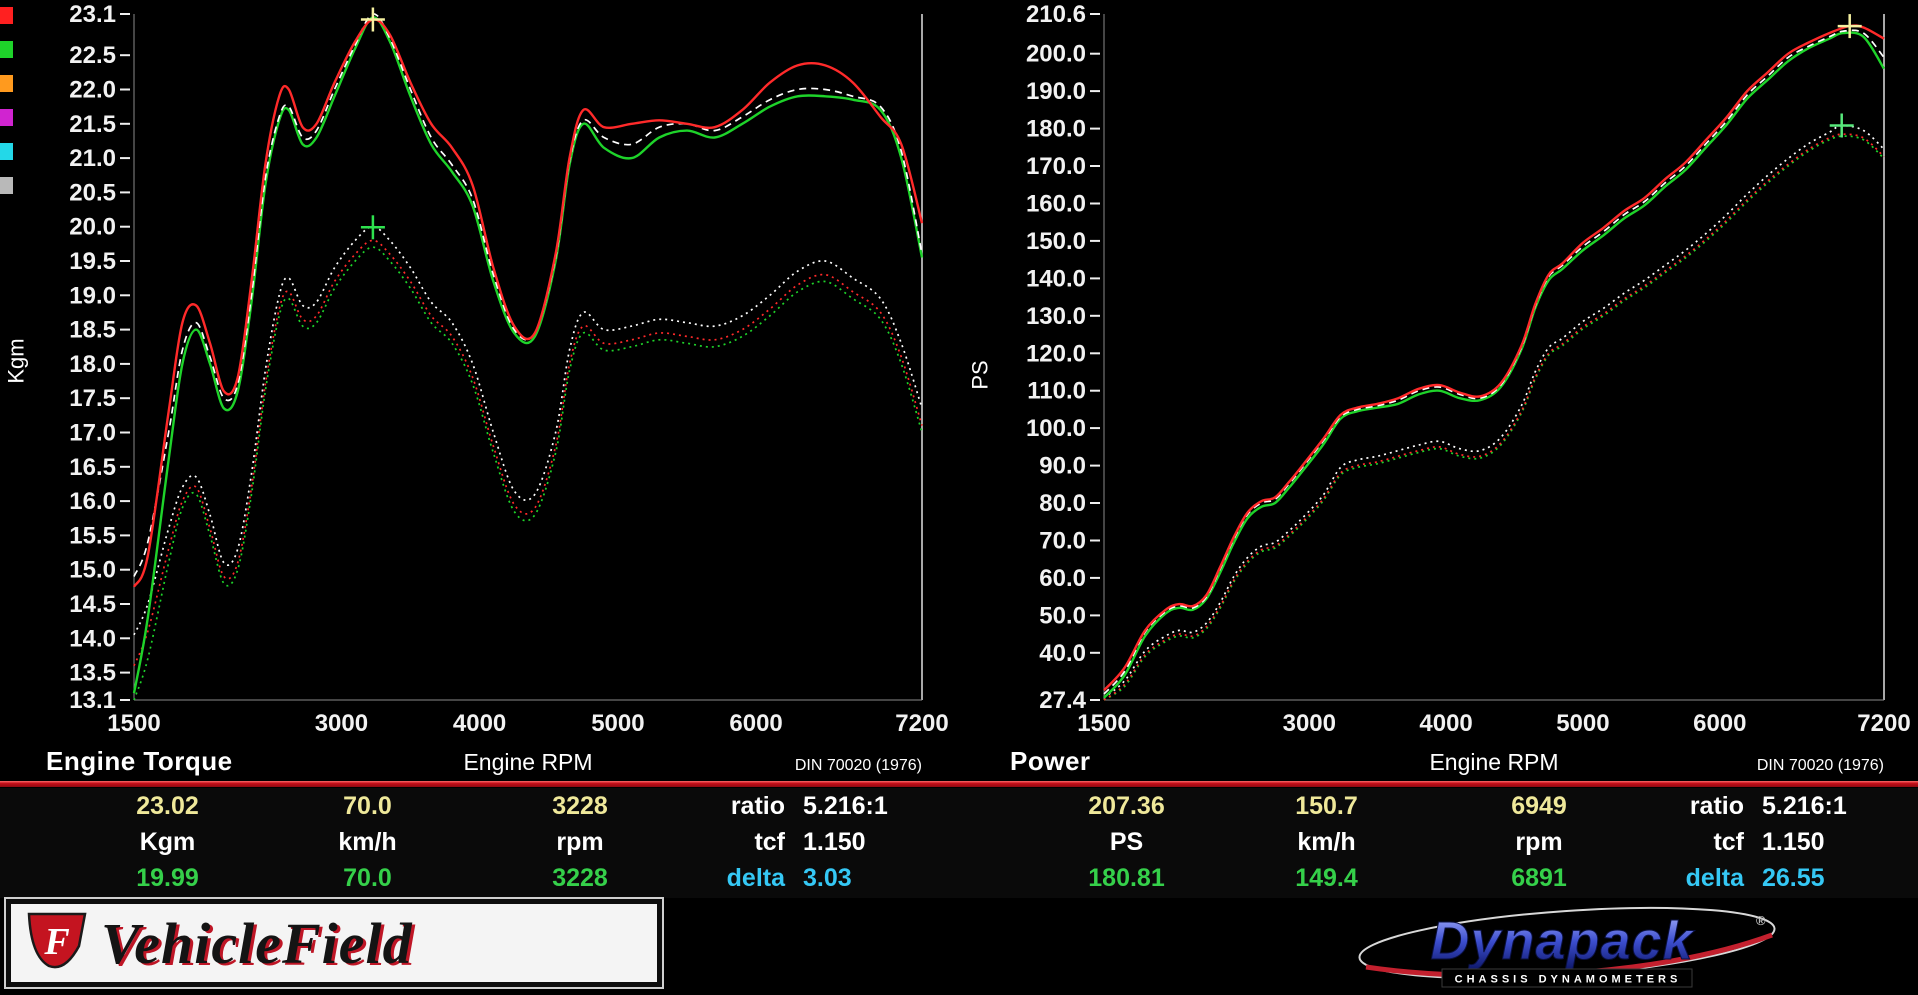 The height and width of the screenshot is (995, 1918). Describe the element at coordinates (1494, 762) in the screenshot. I see `power-x-axis-label: Engine RPM` at that location.